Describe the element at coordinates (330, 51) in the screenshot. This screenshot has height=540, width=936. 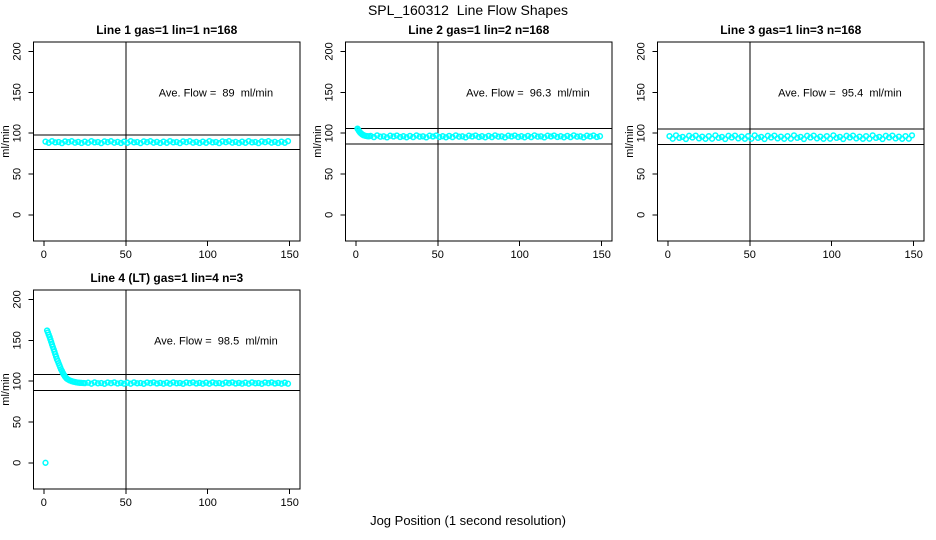
I see `y-tick-label: 200` at that location.